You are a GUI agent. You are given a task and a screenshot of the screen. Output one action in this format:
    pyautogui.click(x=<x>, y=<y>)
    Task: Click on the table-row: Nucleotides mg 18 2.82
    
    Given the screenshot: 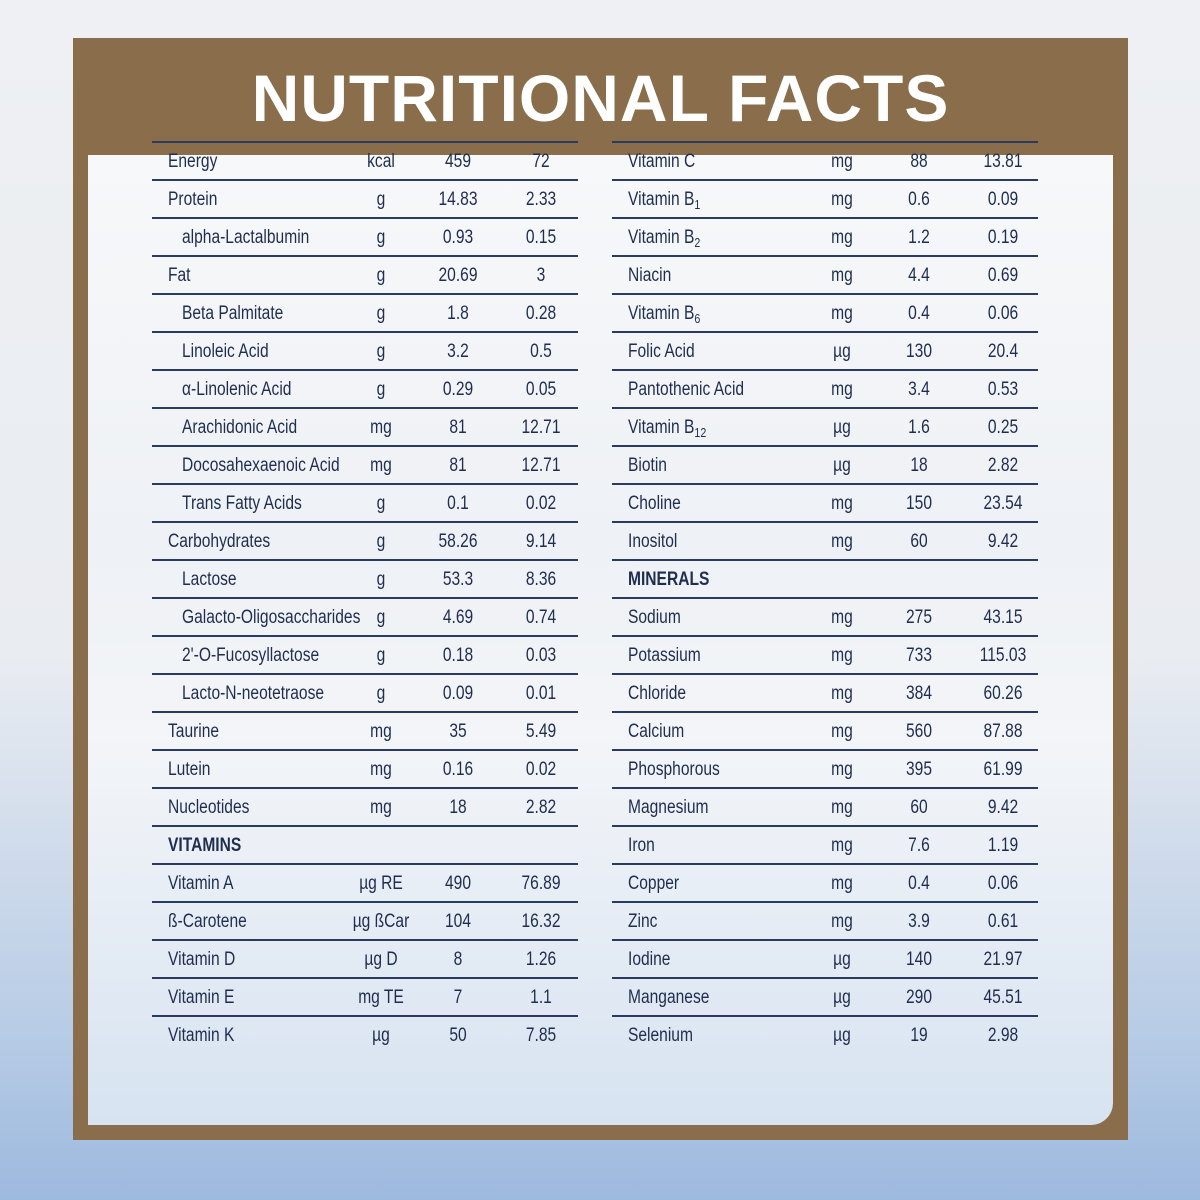 What is the action you would take?
    pyautogui.click(x=365, y=806)
    